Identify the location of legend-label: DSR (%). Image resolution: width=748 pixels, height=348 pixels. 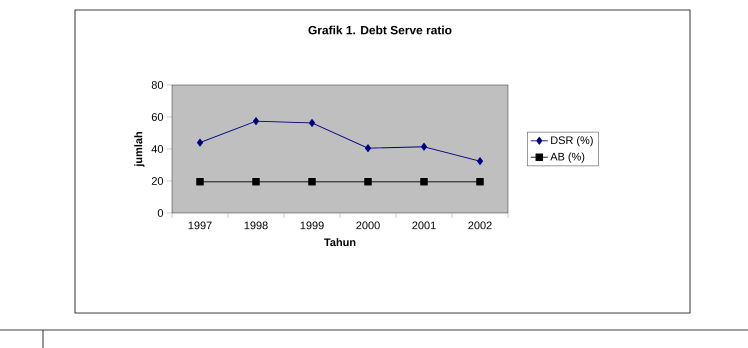
(572, 141).